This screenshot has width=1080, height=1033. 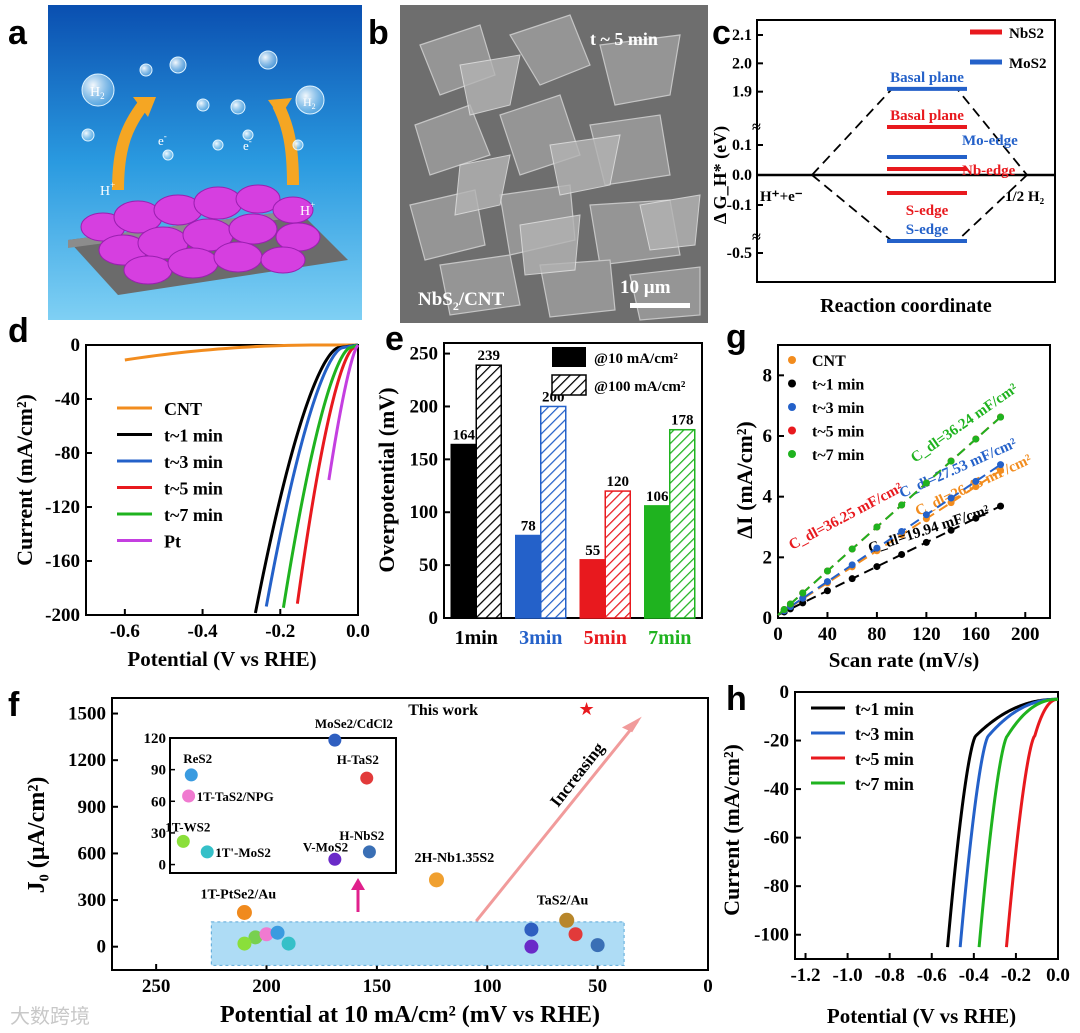 I want to click on d-y-tick-label: -40, so click(x=67, y=399).